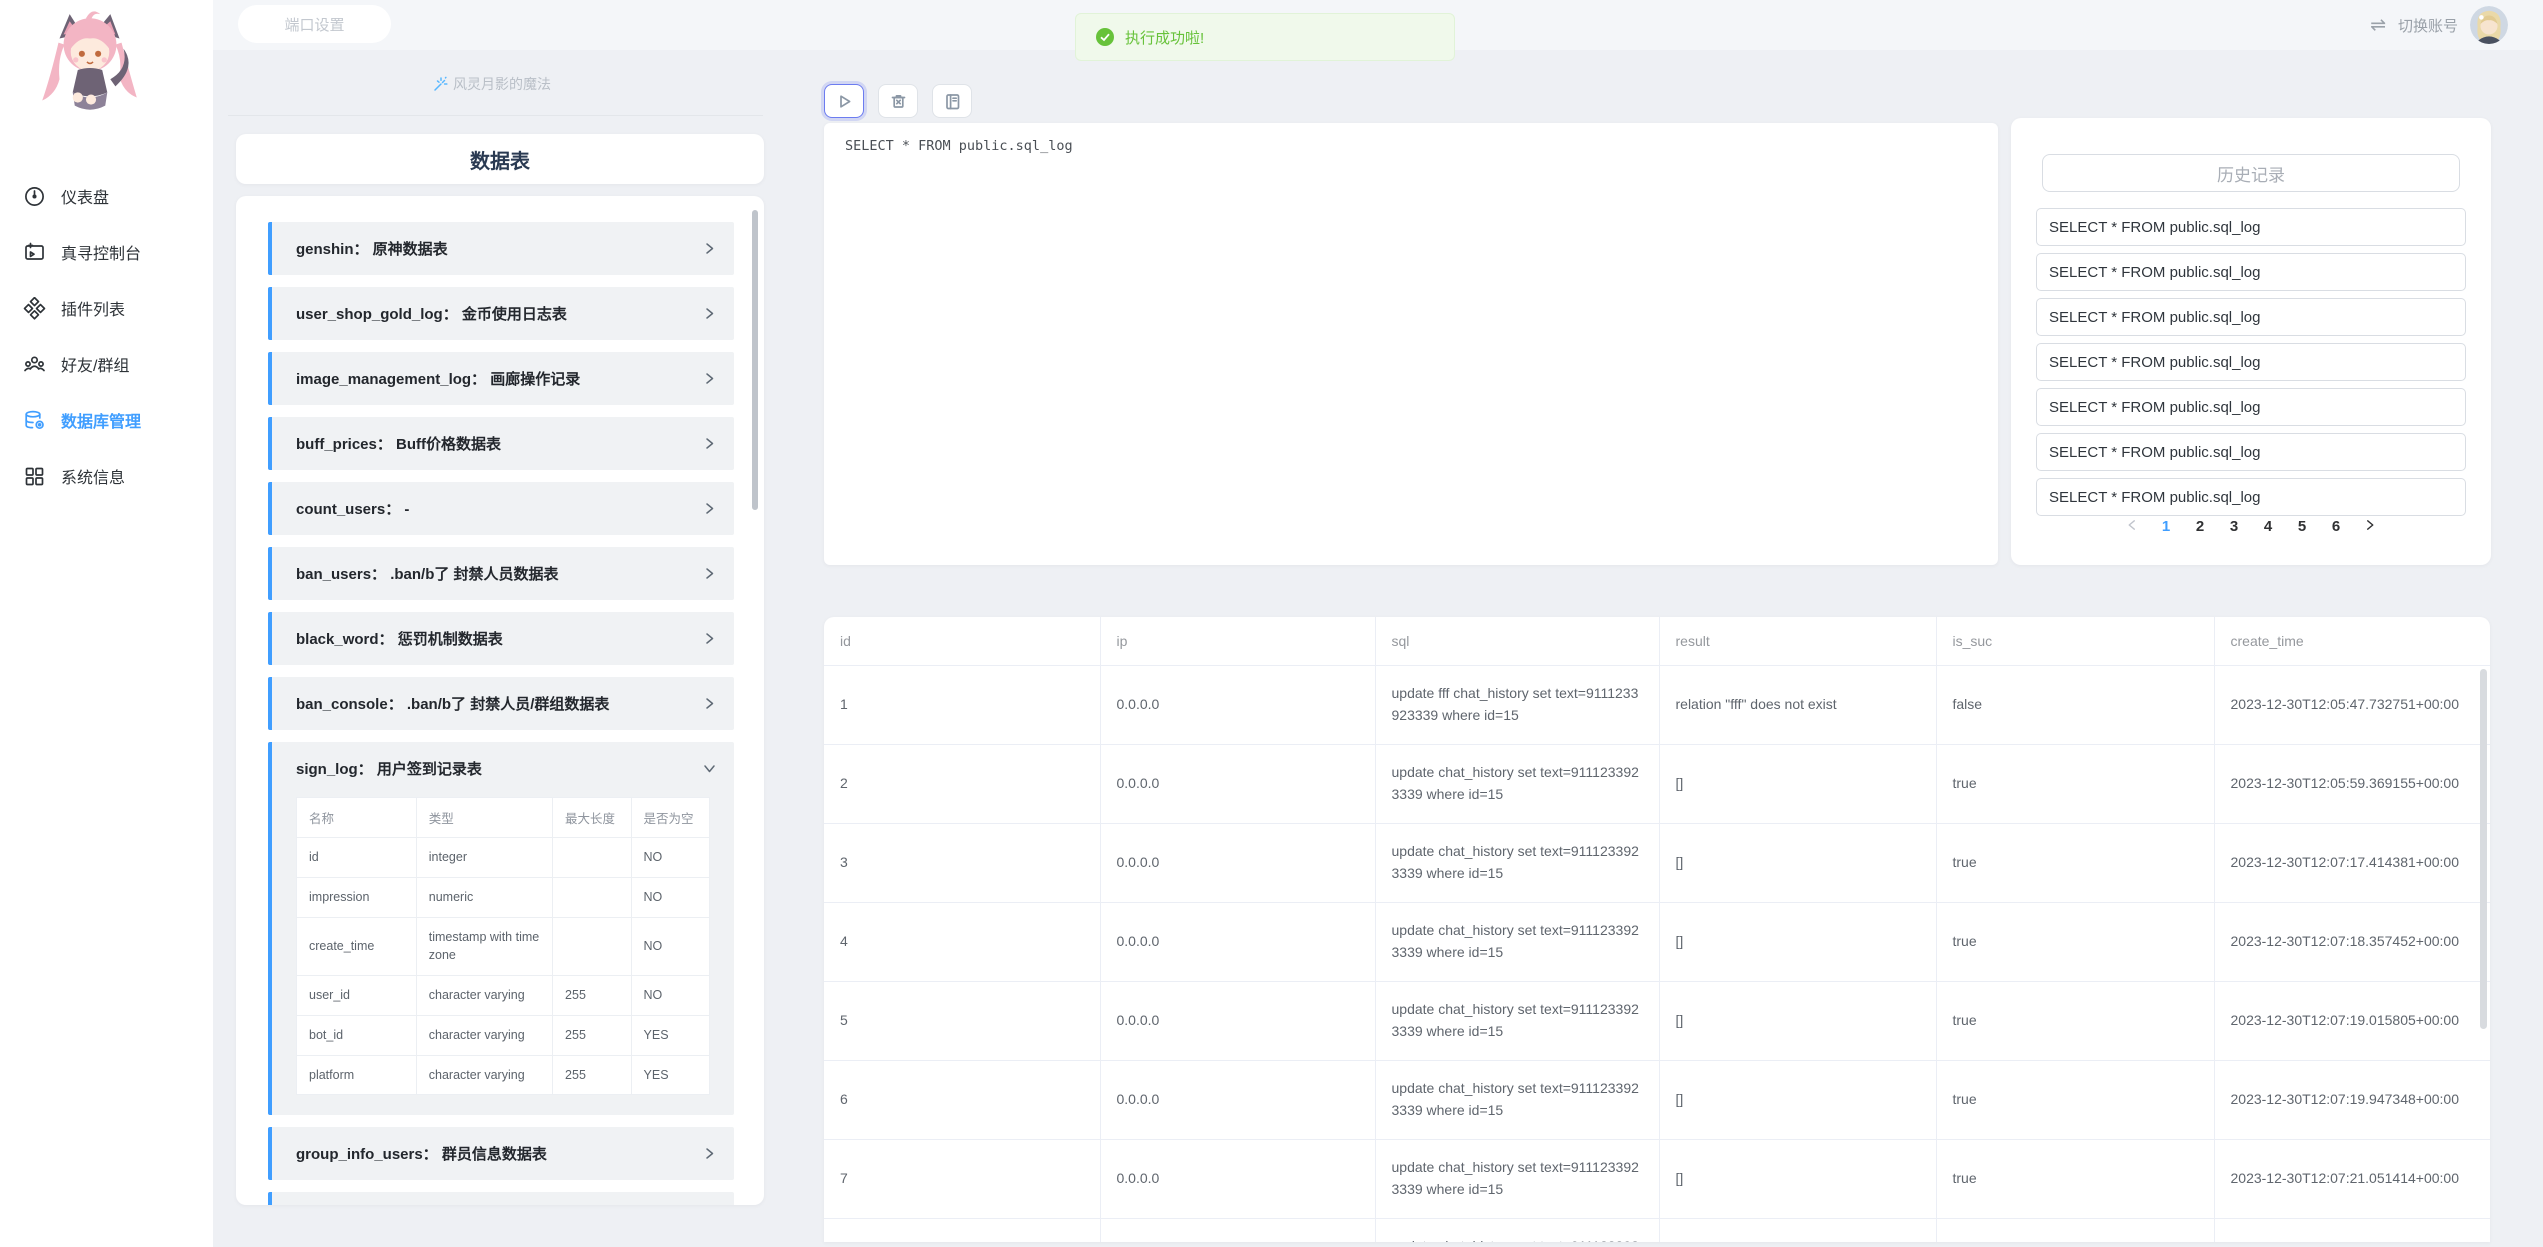  What do you see at coordinates (2251, 173) in the screenshot?
I see `history-title: 历史记录` at bounding box center [2251, 173].